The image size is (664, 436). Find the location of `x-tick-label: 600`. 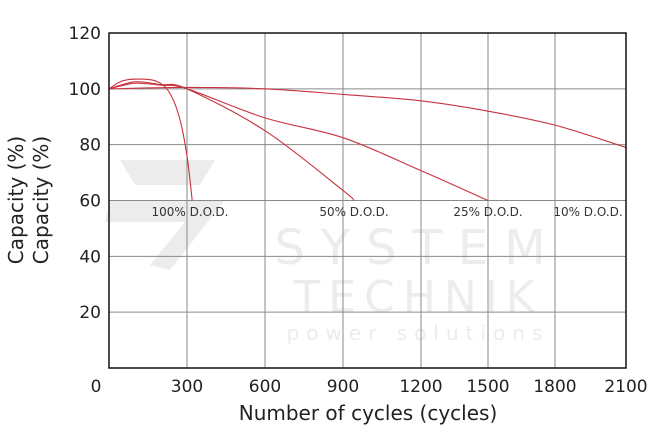

x-tick-label: 600 is located at coordinates (265, 387).